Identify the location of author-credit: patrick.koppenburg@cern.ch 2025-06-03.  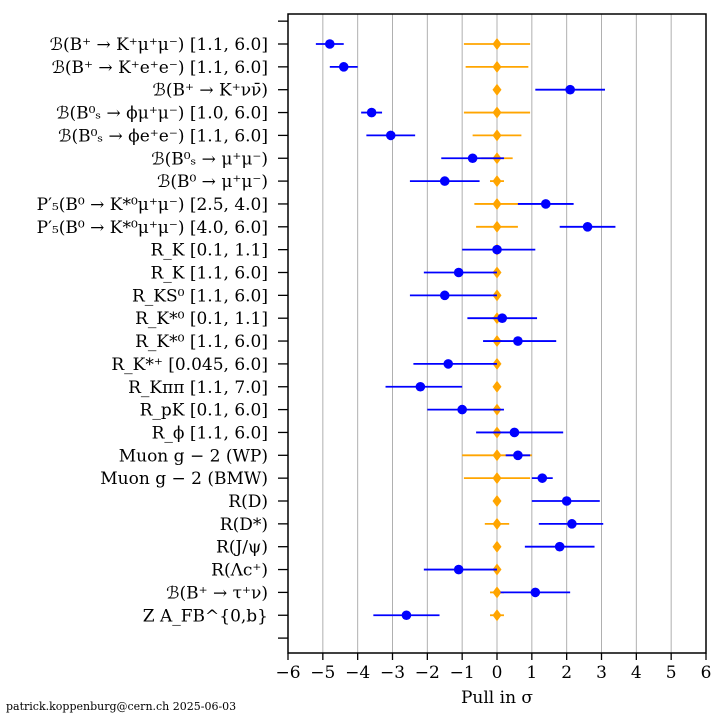
(121, 706).